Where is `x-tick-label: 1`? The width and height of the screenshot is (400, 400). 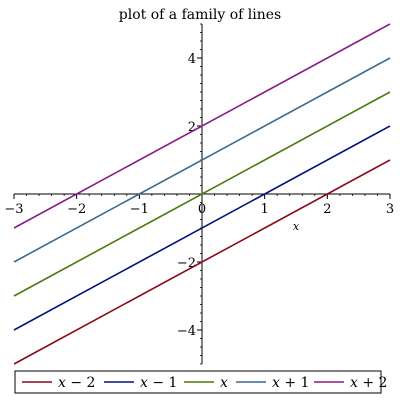 x-tick-label: 1 is located at coordinates (265, 209).